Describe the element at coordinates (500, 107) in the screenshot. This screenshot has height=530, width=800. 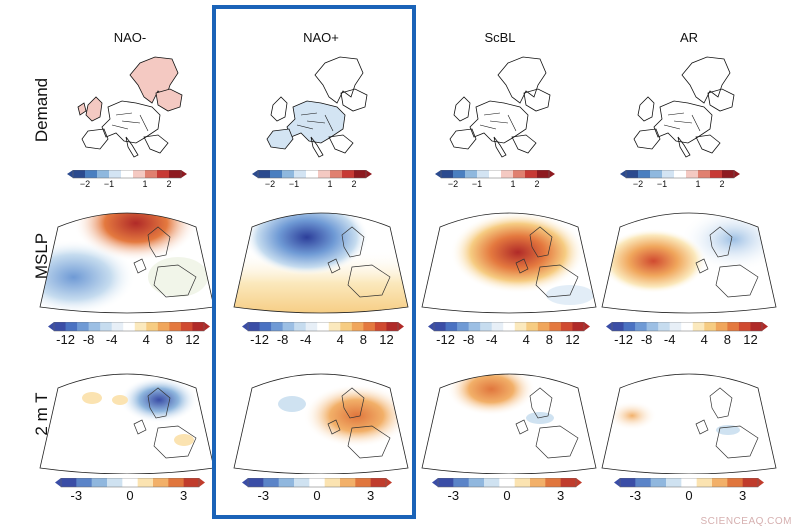
I see `demand-map-scbl` at that location.